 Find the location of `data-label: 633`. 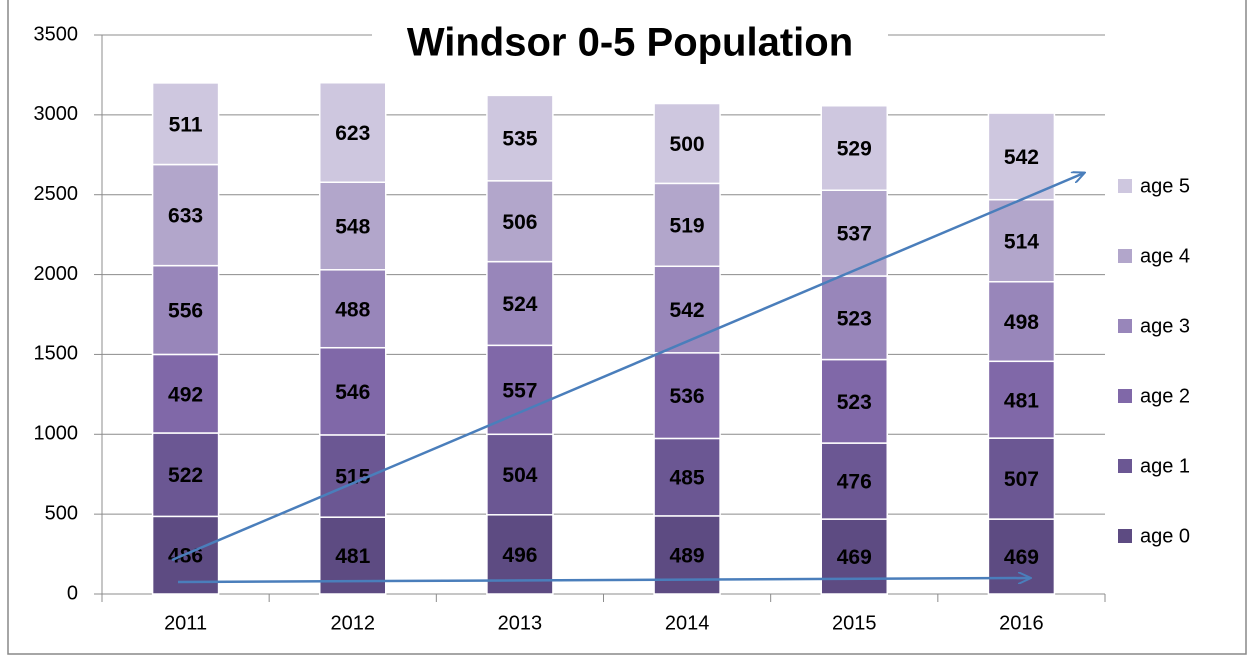

data-label: 633 is located at coordinates (185, 216).